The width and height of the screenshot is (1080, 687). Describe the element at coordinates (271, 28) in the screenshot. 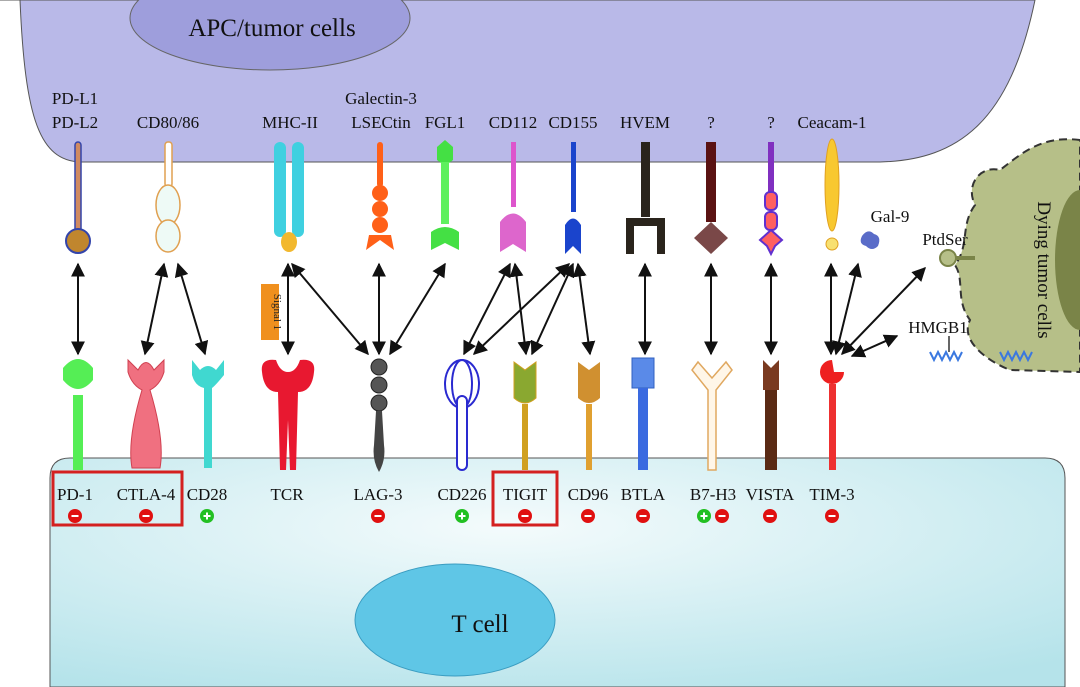

I see `apc-title: APC/tumor cells` at that location.